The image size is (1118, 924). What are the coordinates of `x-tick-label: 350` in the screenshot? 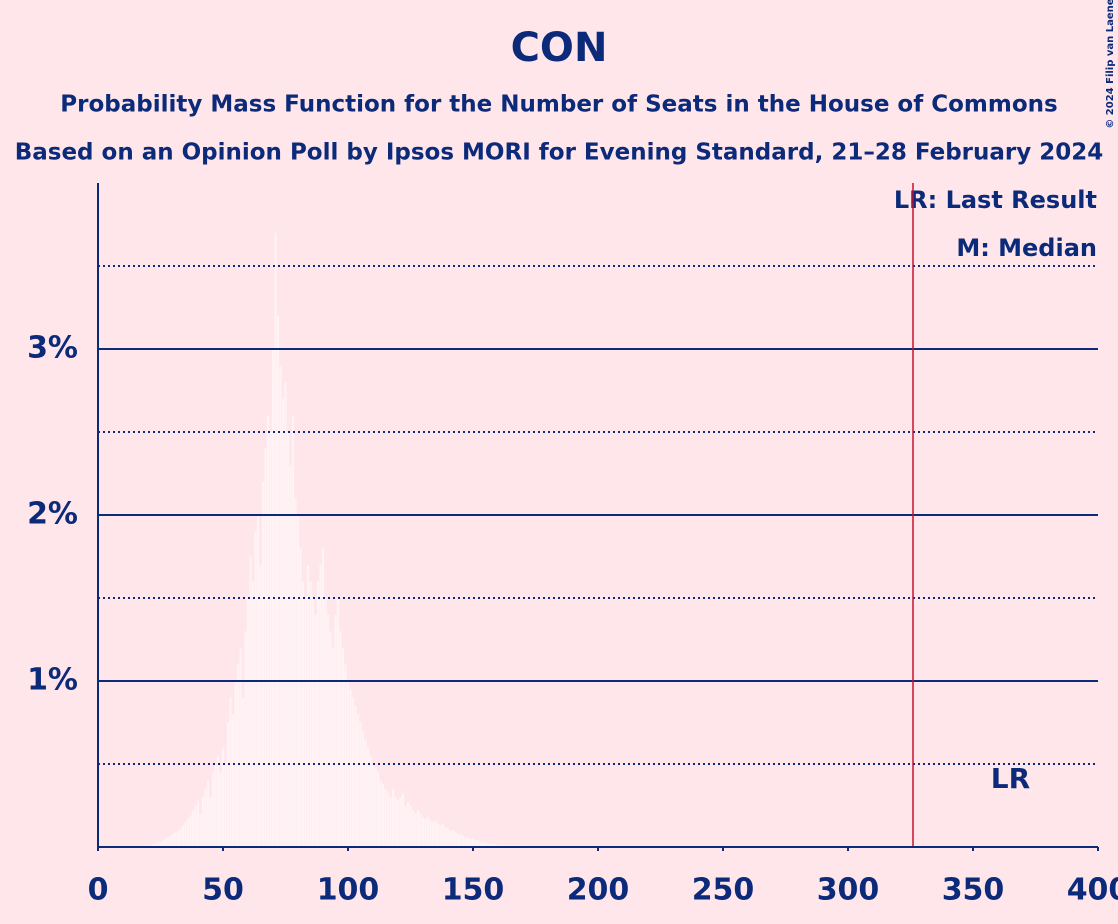 It's located at (973, 890).